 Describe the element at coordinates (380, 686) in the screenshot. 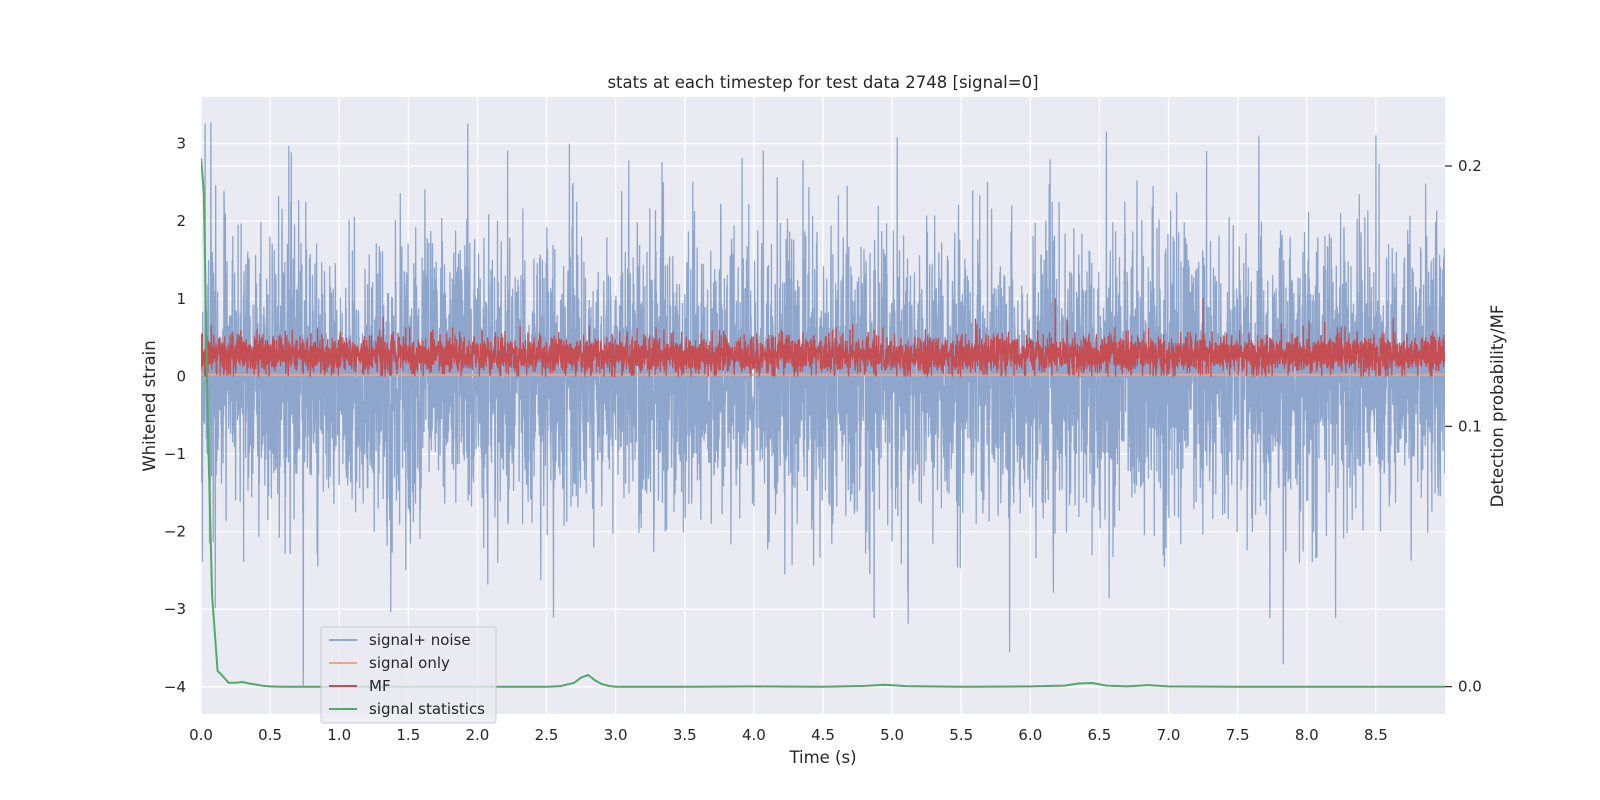

I see `legend-label-mf: MF` at that location.